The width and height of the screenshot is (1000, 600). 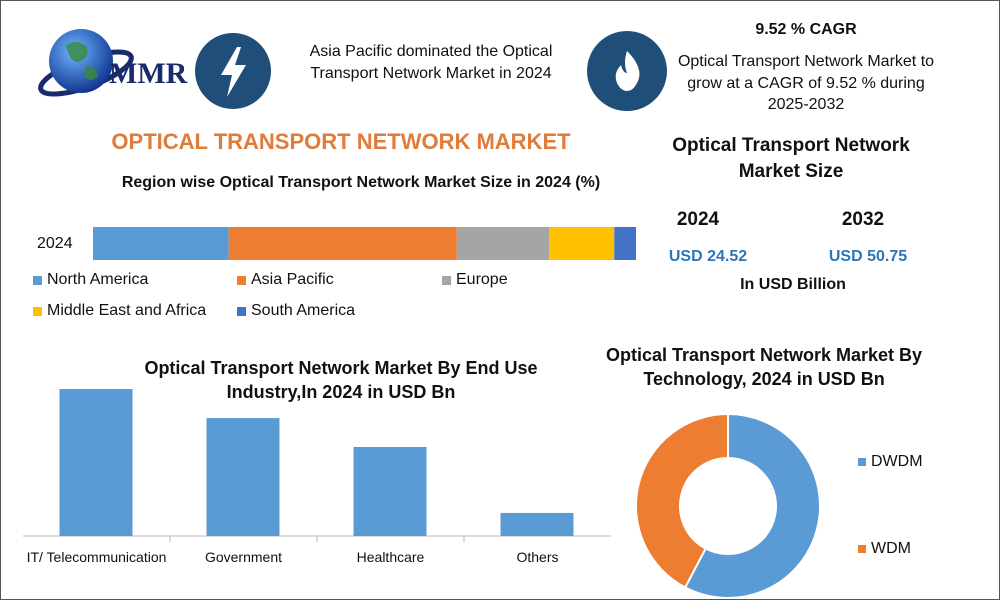 What do you see at coordinates (55, 243) in the screenshot?
I see `y-tick-label: 2024` at bounding box center [55, 243].